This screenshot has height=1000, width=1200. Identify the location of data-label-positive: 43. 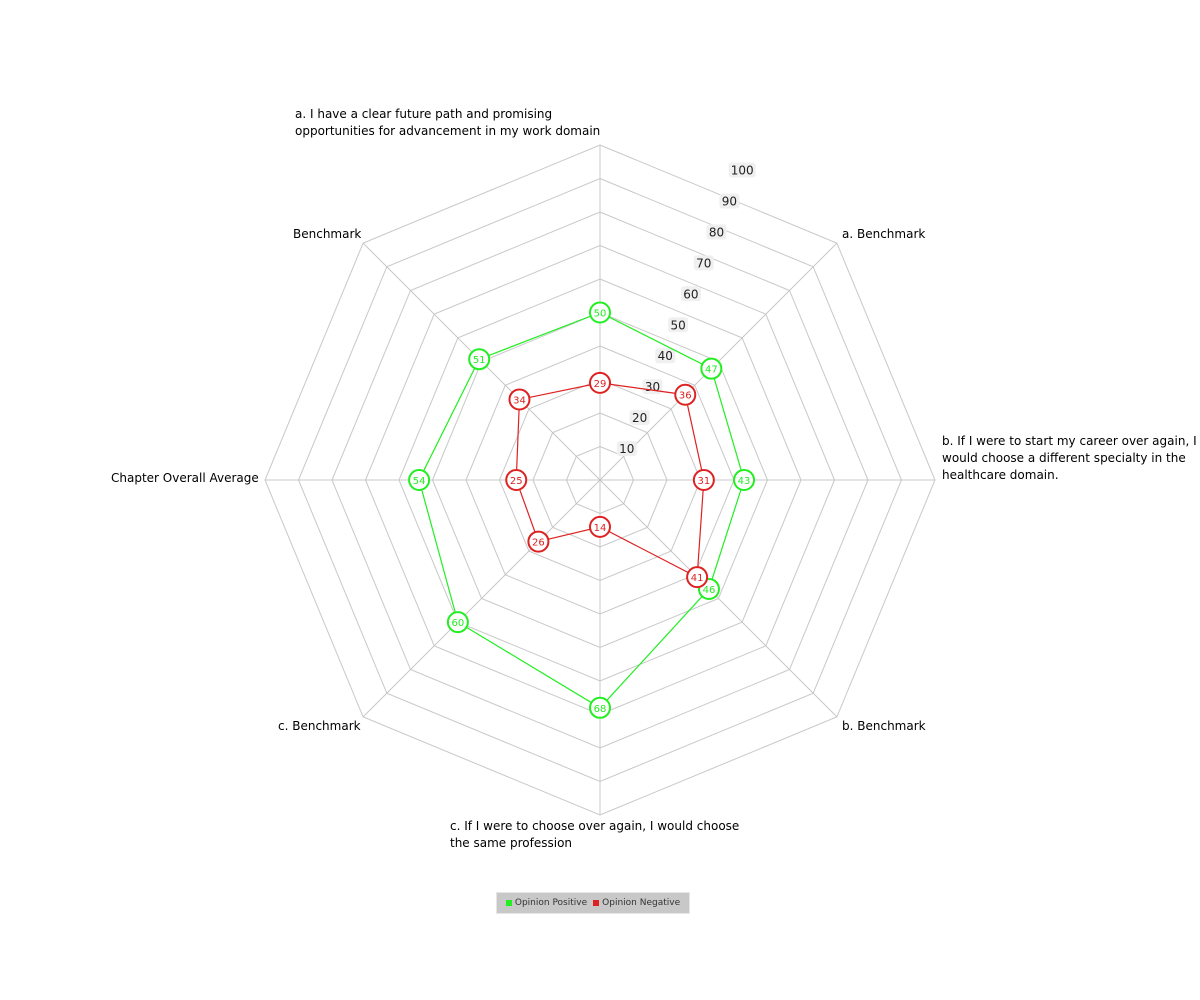
(744, 481).